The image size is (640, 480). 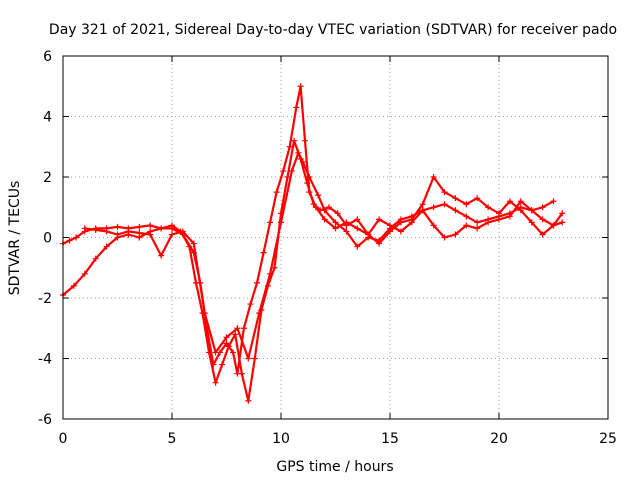 I want to click on x-axis-label: GPS time / hours, so click(x=334, y=467).